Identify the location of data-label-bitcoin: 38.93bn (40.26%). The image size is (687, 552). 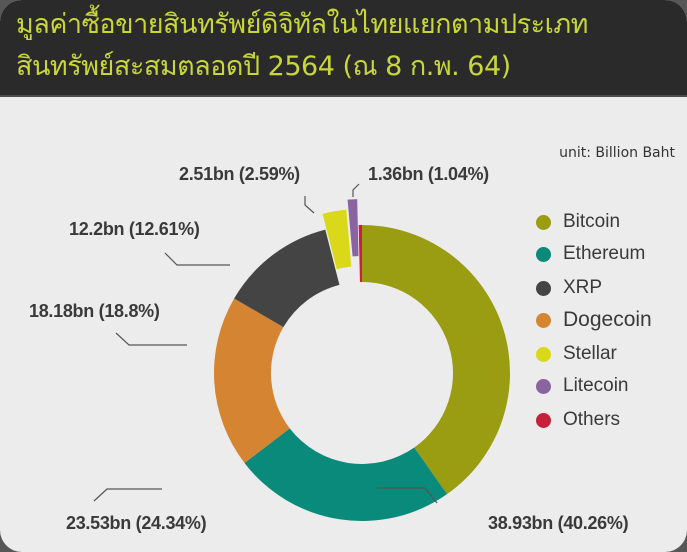
(558, 523).